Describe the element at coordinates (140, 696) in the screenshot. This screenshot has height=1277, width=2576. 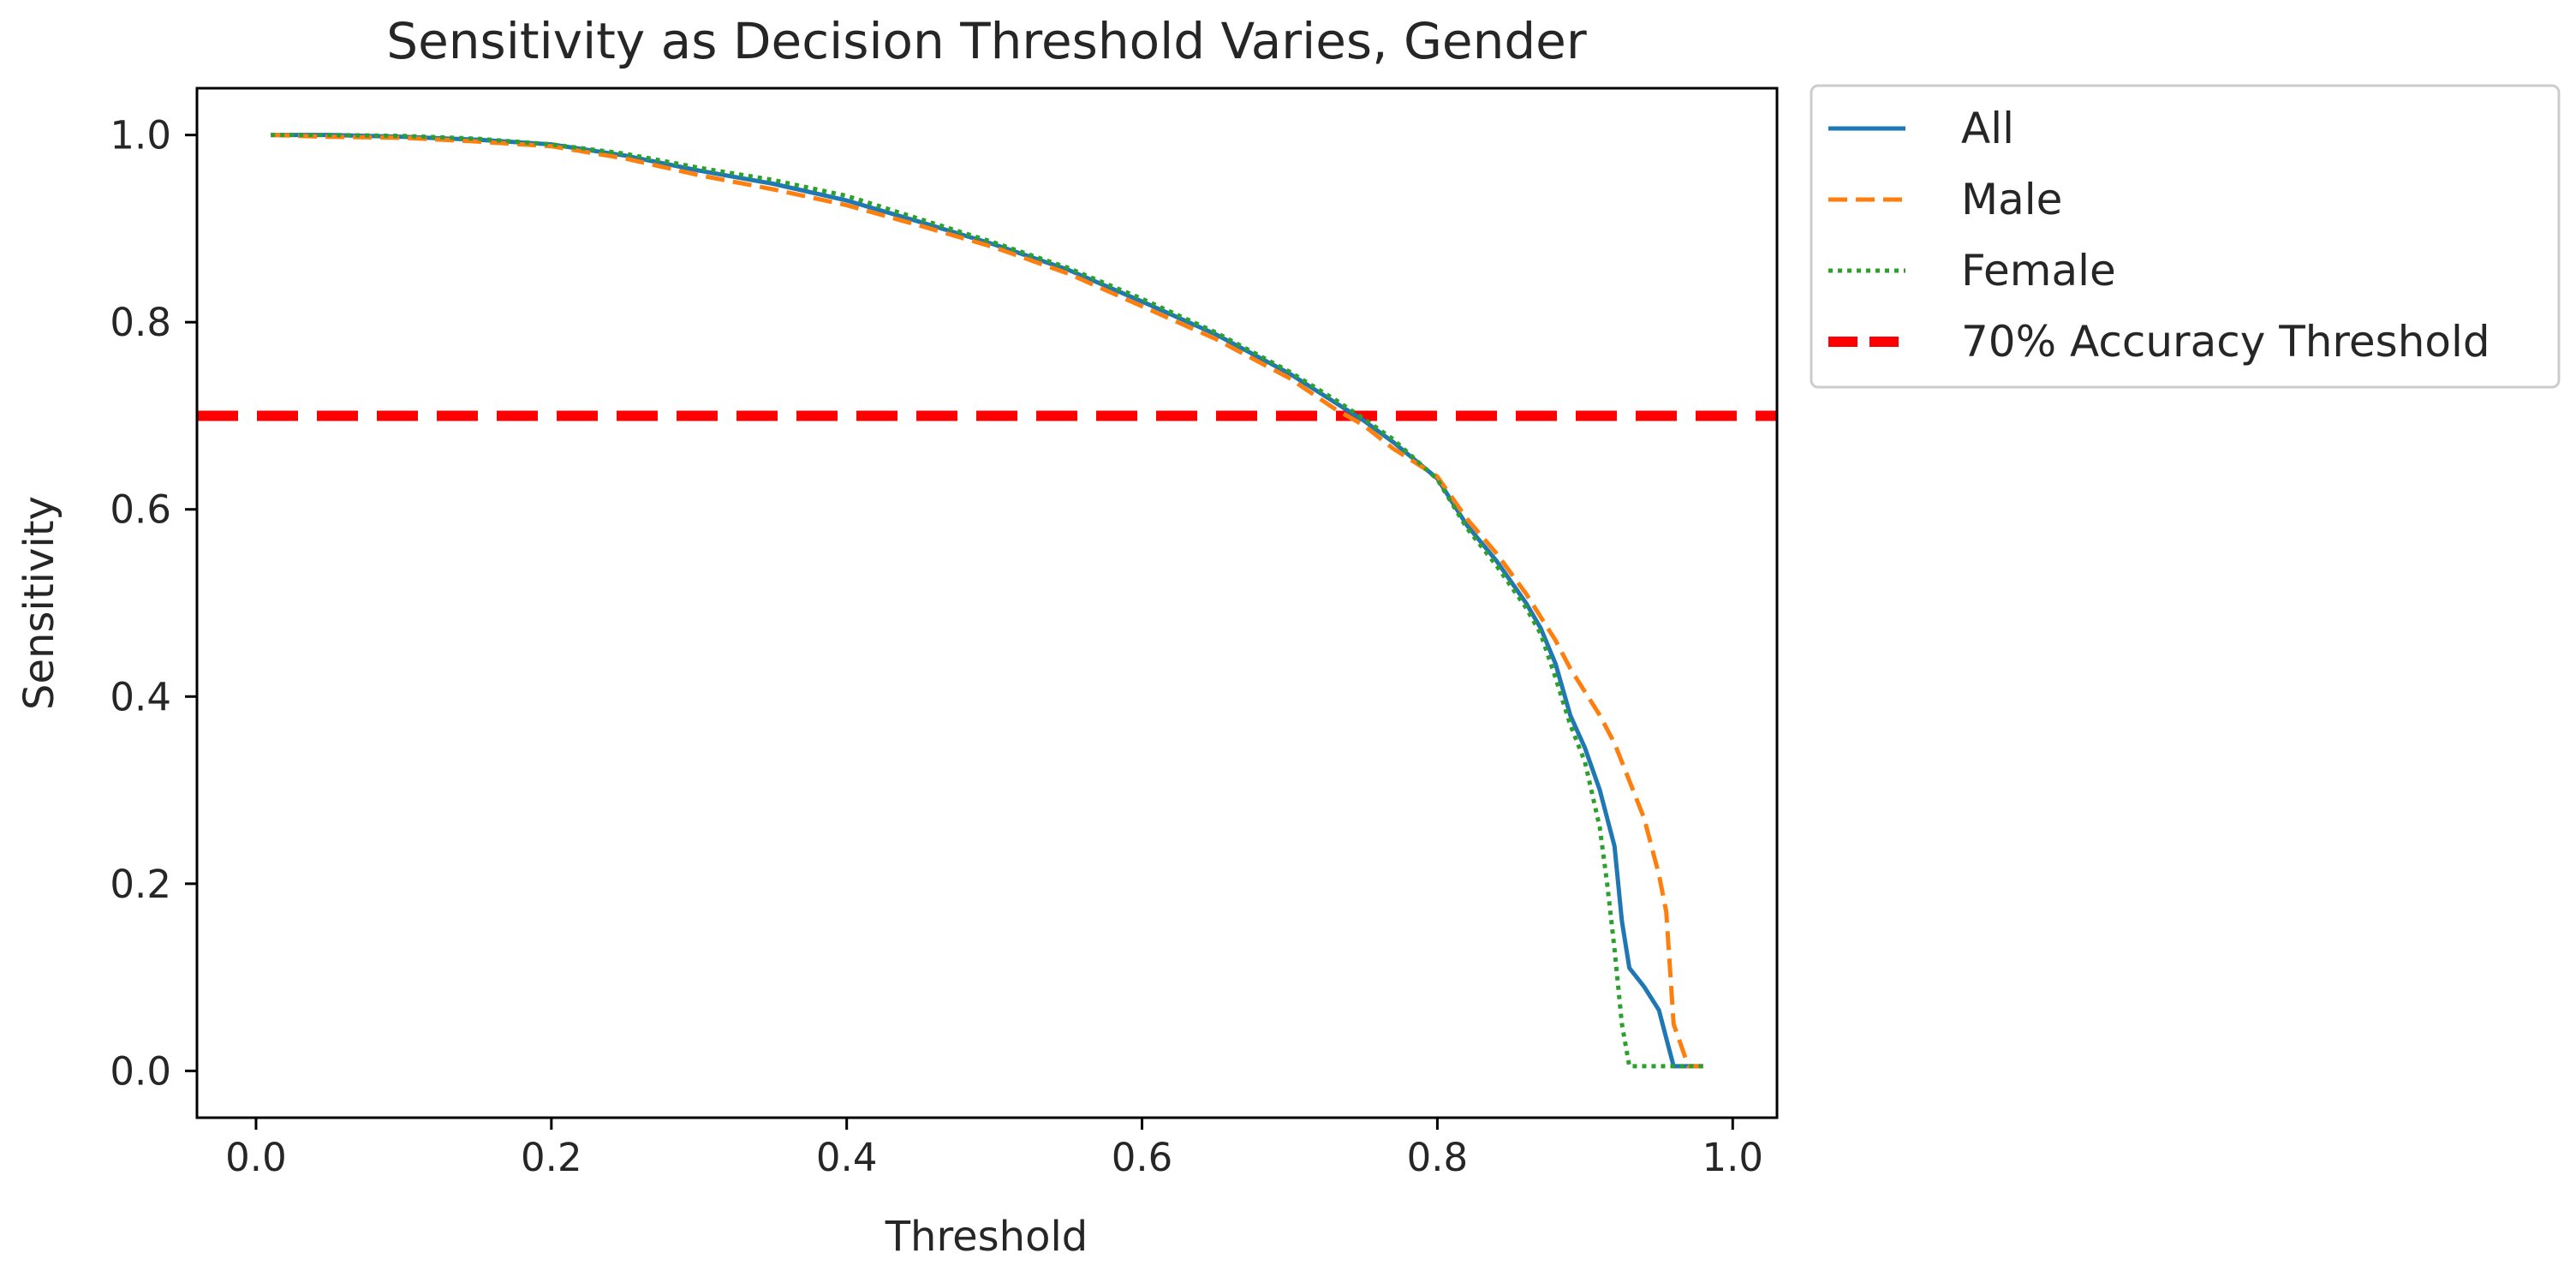
I see `y-tick-label: 0.4` at that location.